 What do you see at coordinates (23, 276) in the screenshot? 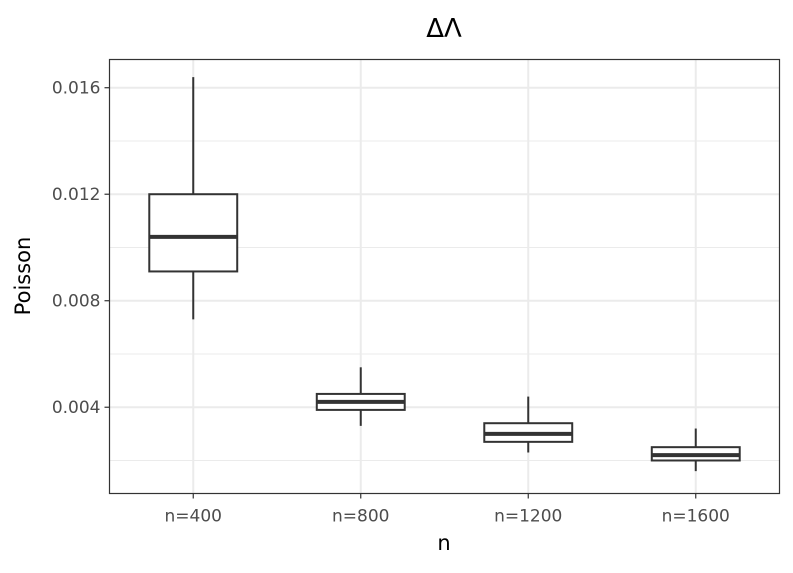
I see `y-axis-title: Poisson` at bounding box center [23, 276].